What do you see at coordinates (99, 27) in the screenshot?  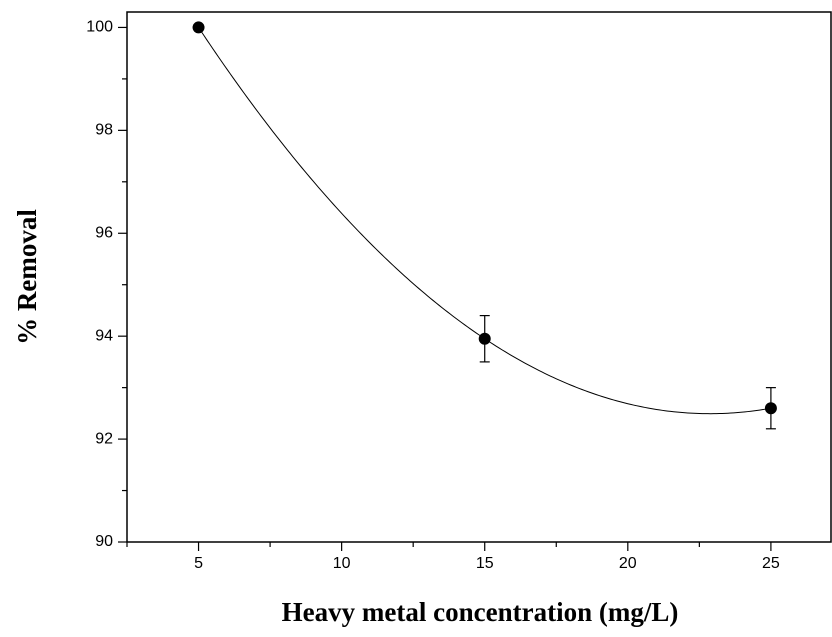 I see `y-tick-label: 100` at bounding box center [99, 27].